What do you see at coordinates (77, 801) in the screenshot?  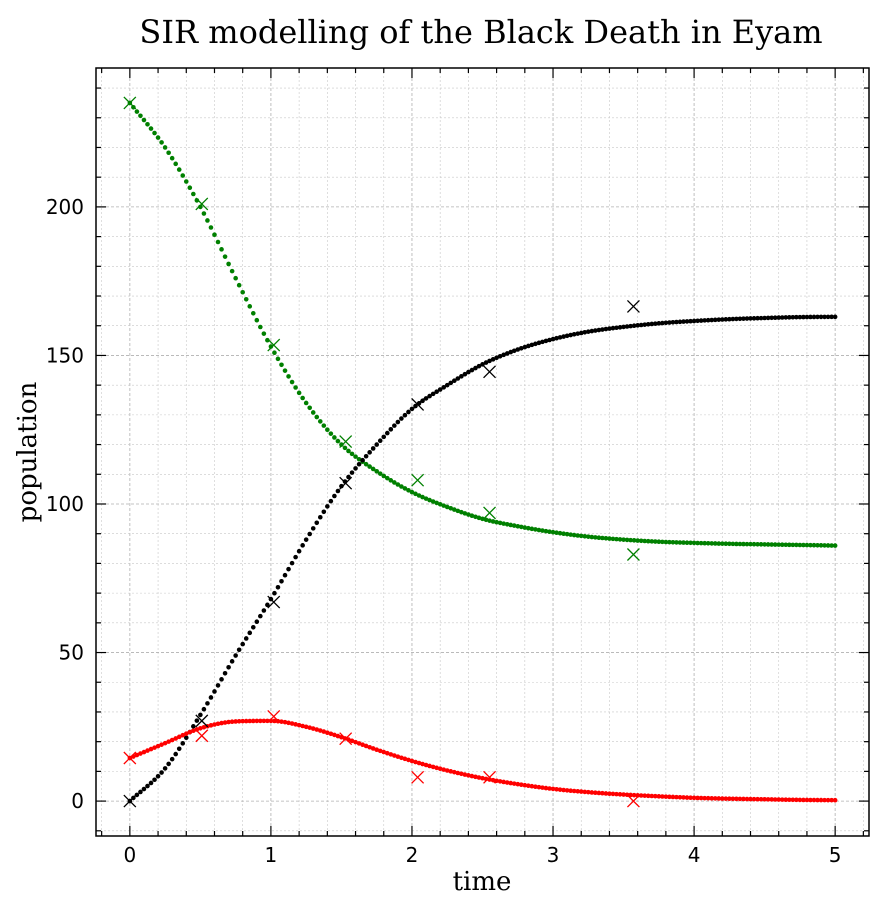 I see `y-tick-label: 0` at bounding box center [77, 801].